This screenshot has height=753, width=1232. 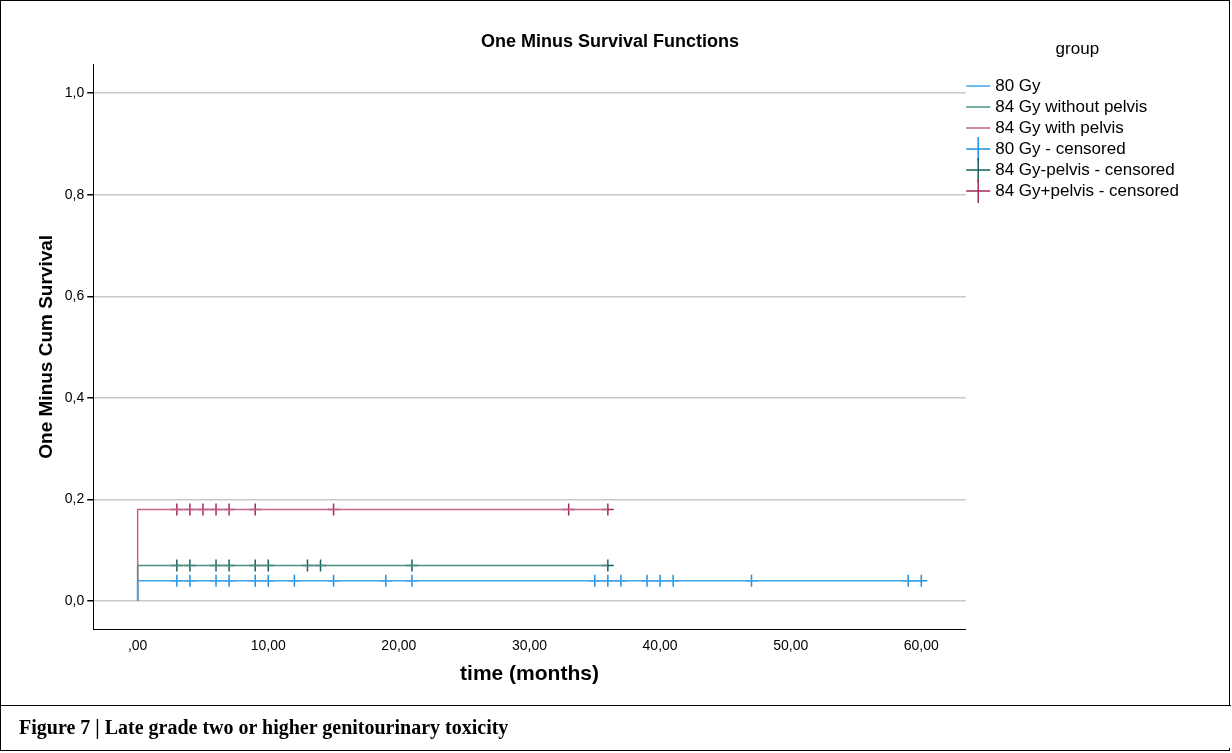 I want to click on legend-label: 80 Gy, so click(x=1018, y=85).